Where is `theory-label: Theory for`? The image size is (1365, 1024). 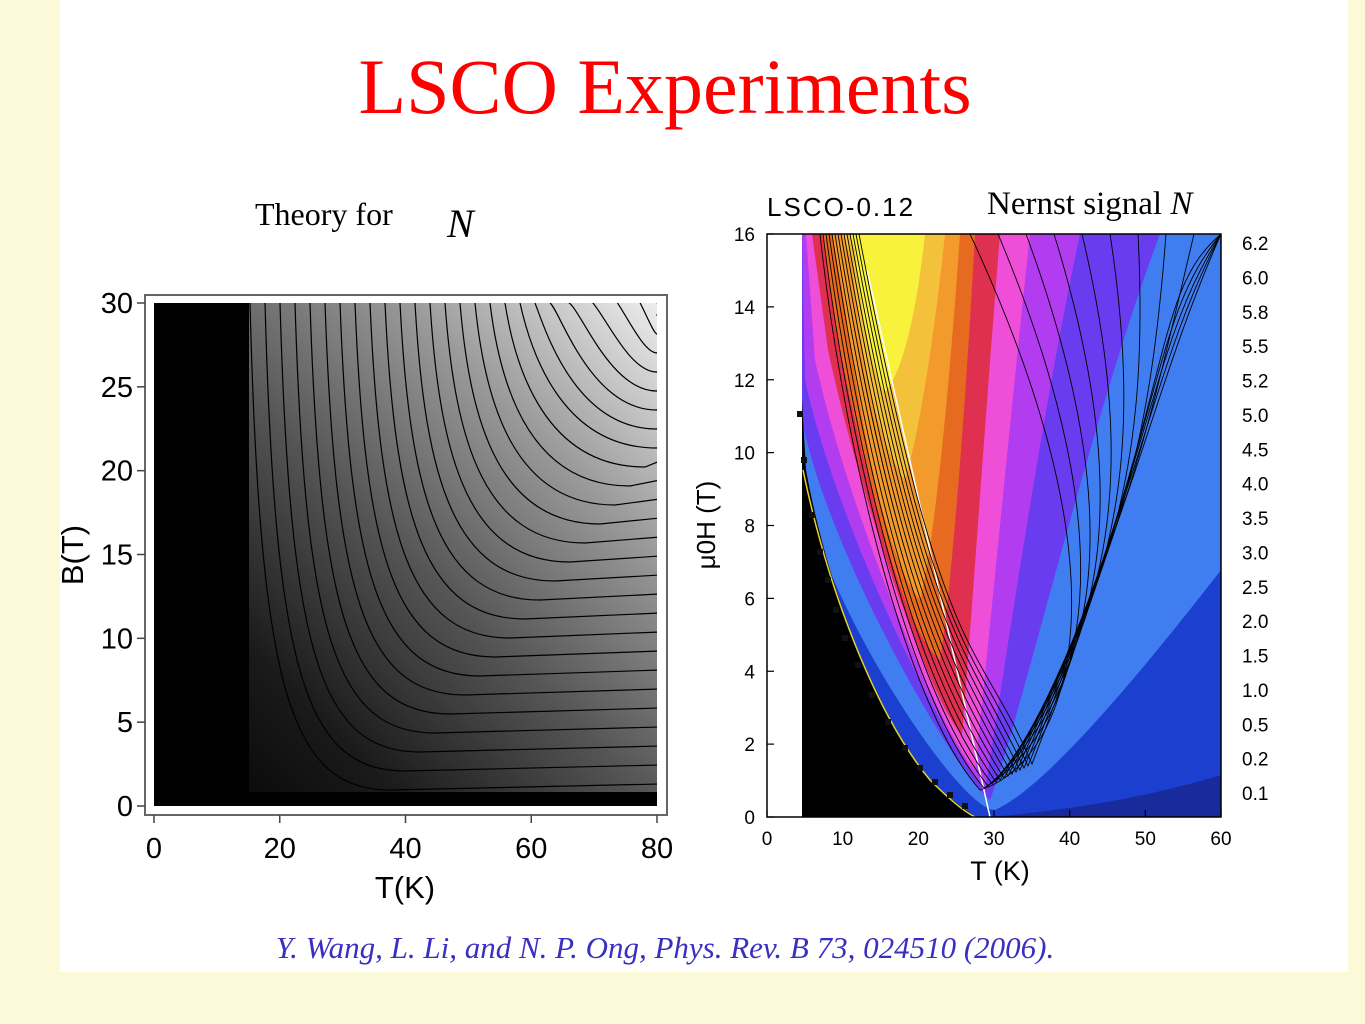 theory-label: Theory for is located at coordinates (324, 214).